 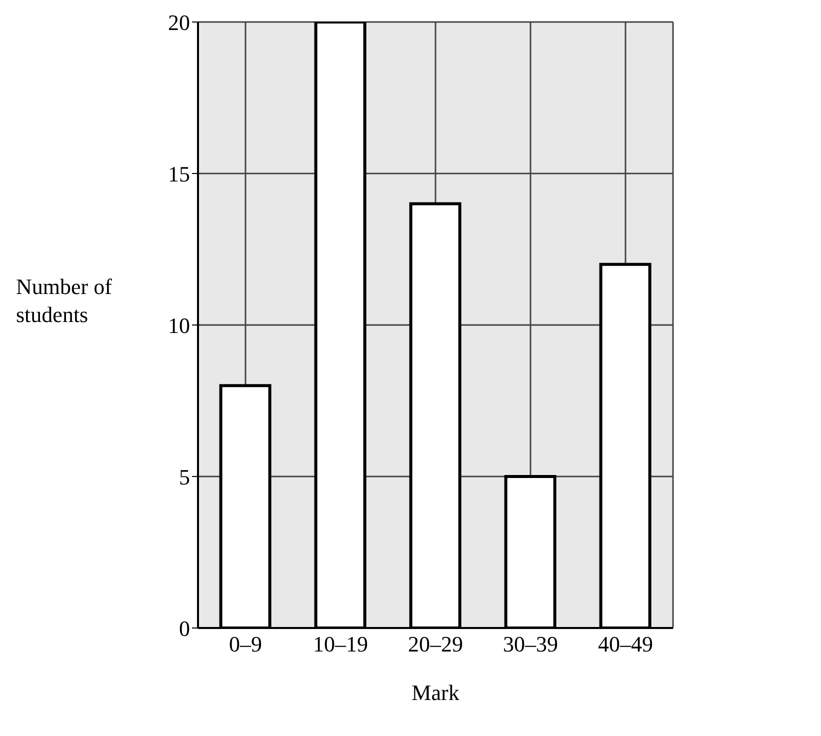 I want to click on x-tick-label: 0–9, so click(x=245, y=644).